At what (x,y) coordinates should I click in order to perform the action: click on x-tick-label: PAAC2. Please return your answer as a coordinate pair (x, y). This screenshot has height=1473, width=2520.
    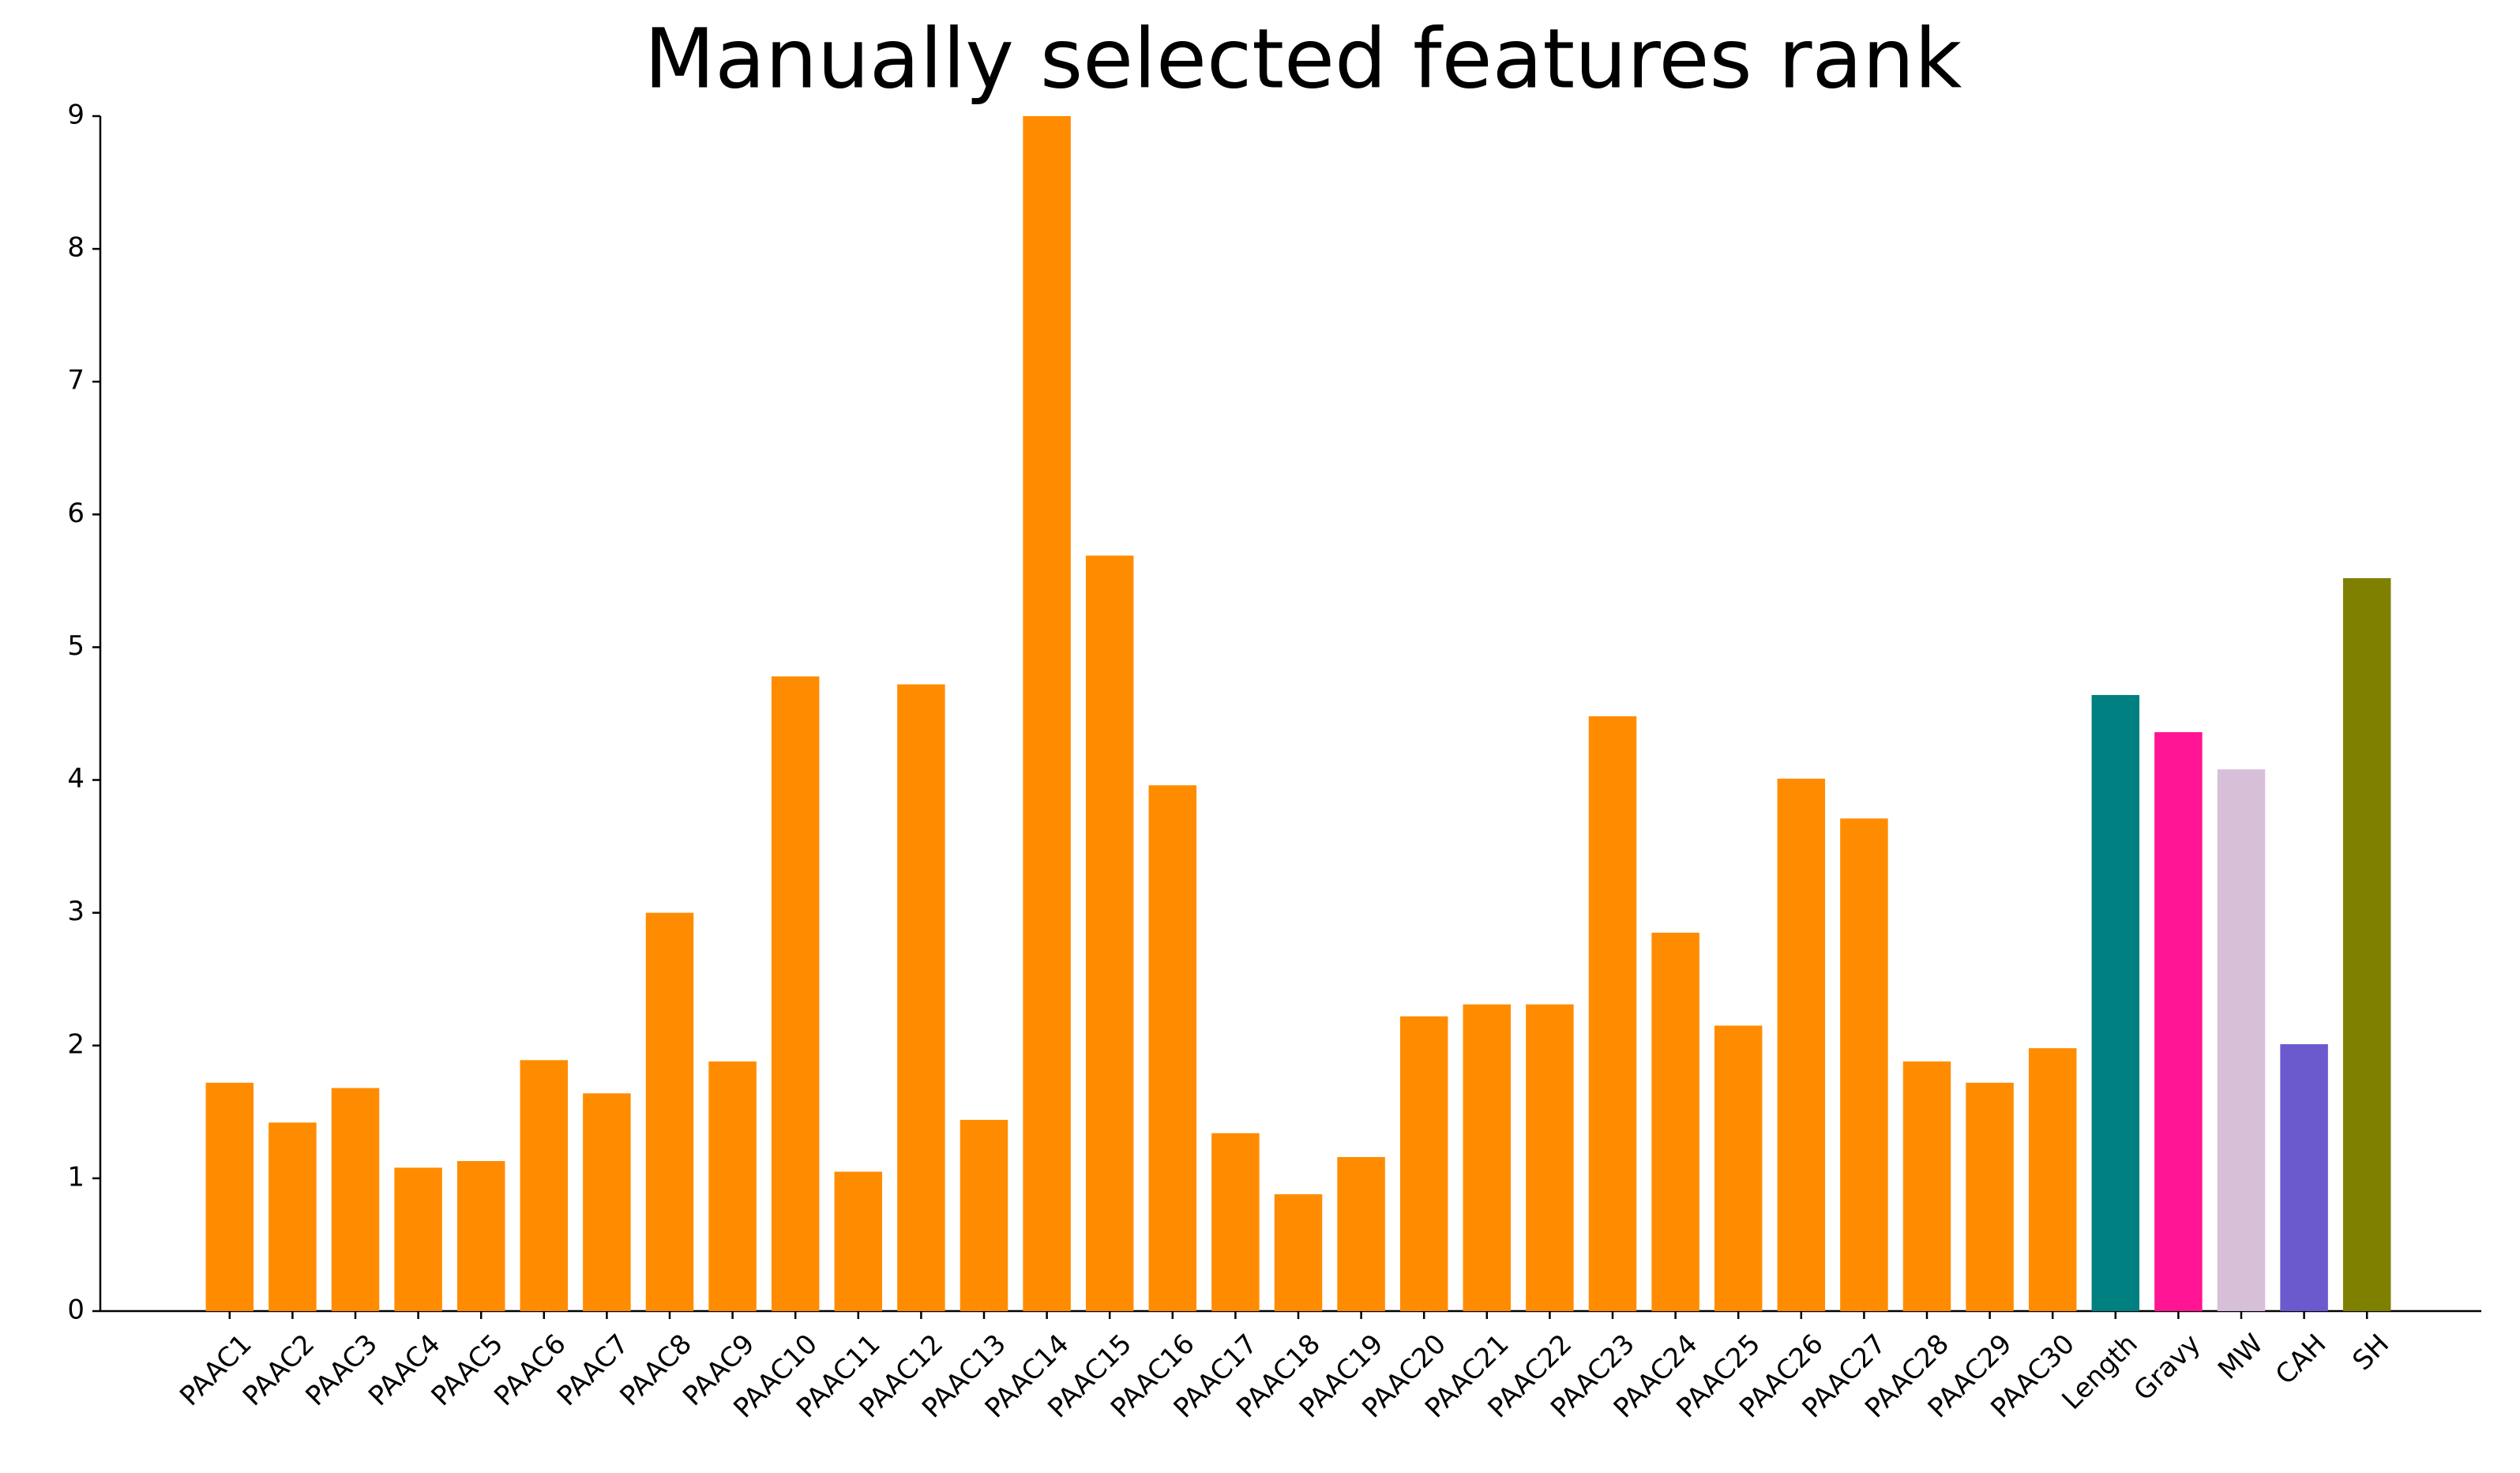
    Looking at the image, I should click on (279, 1370).